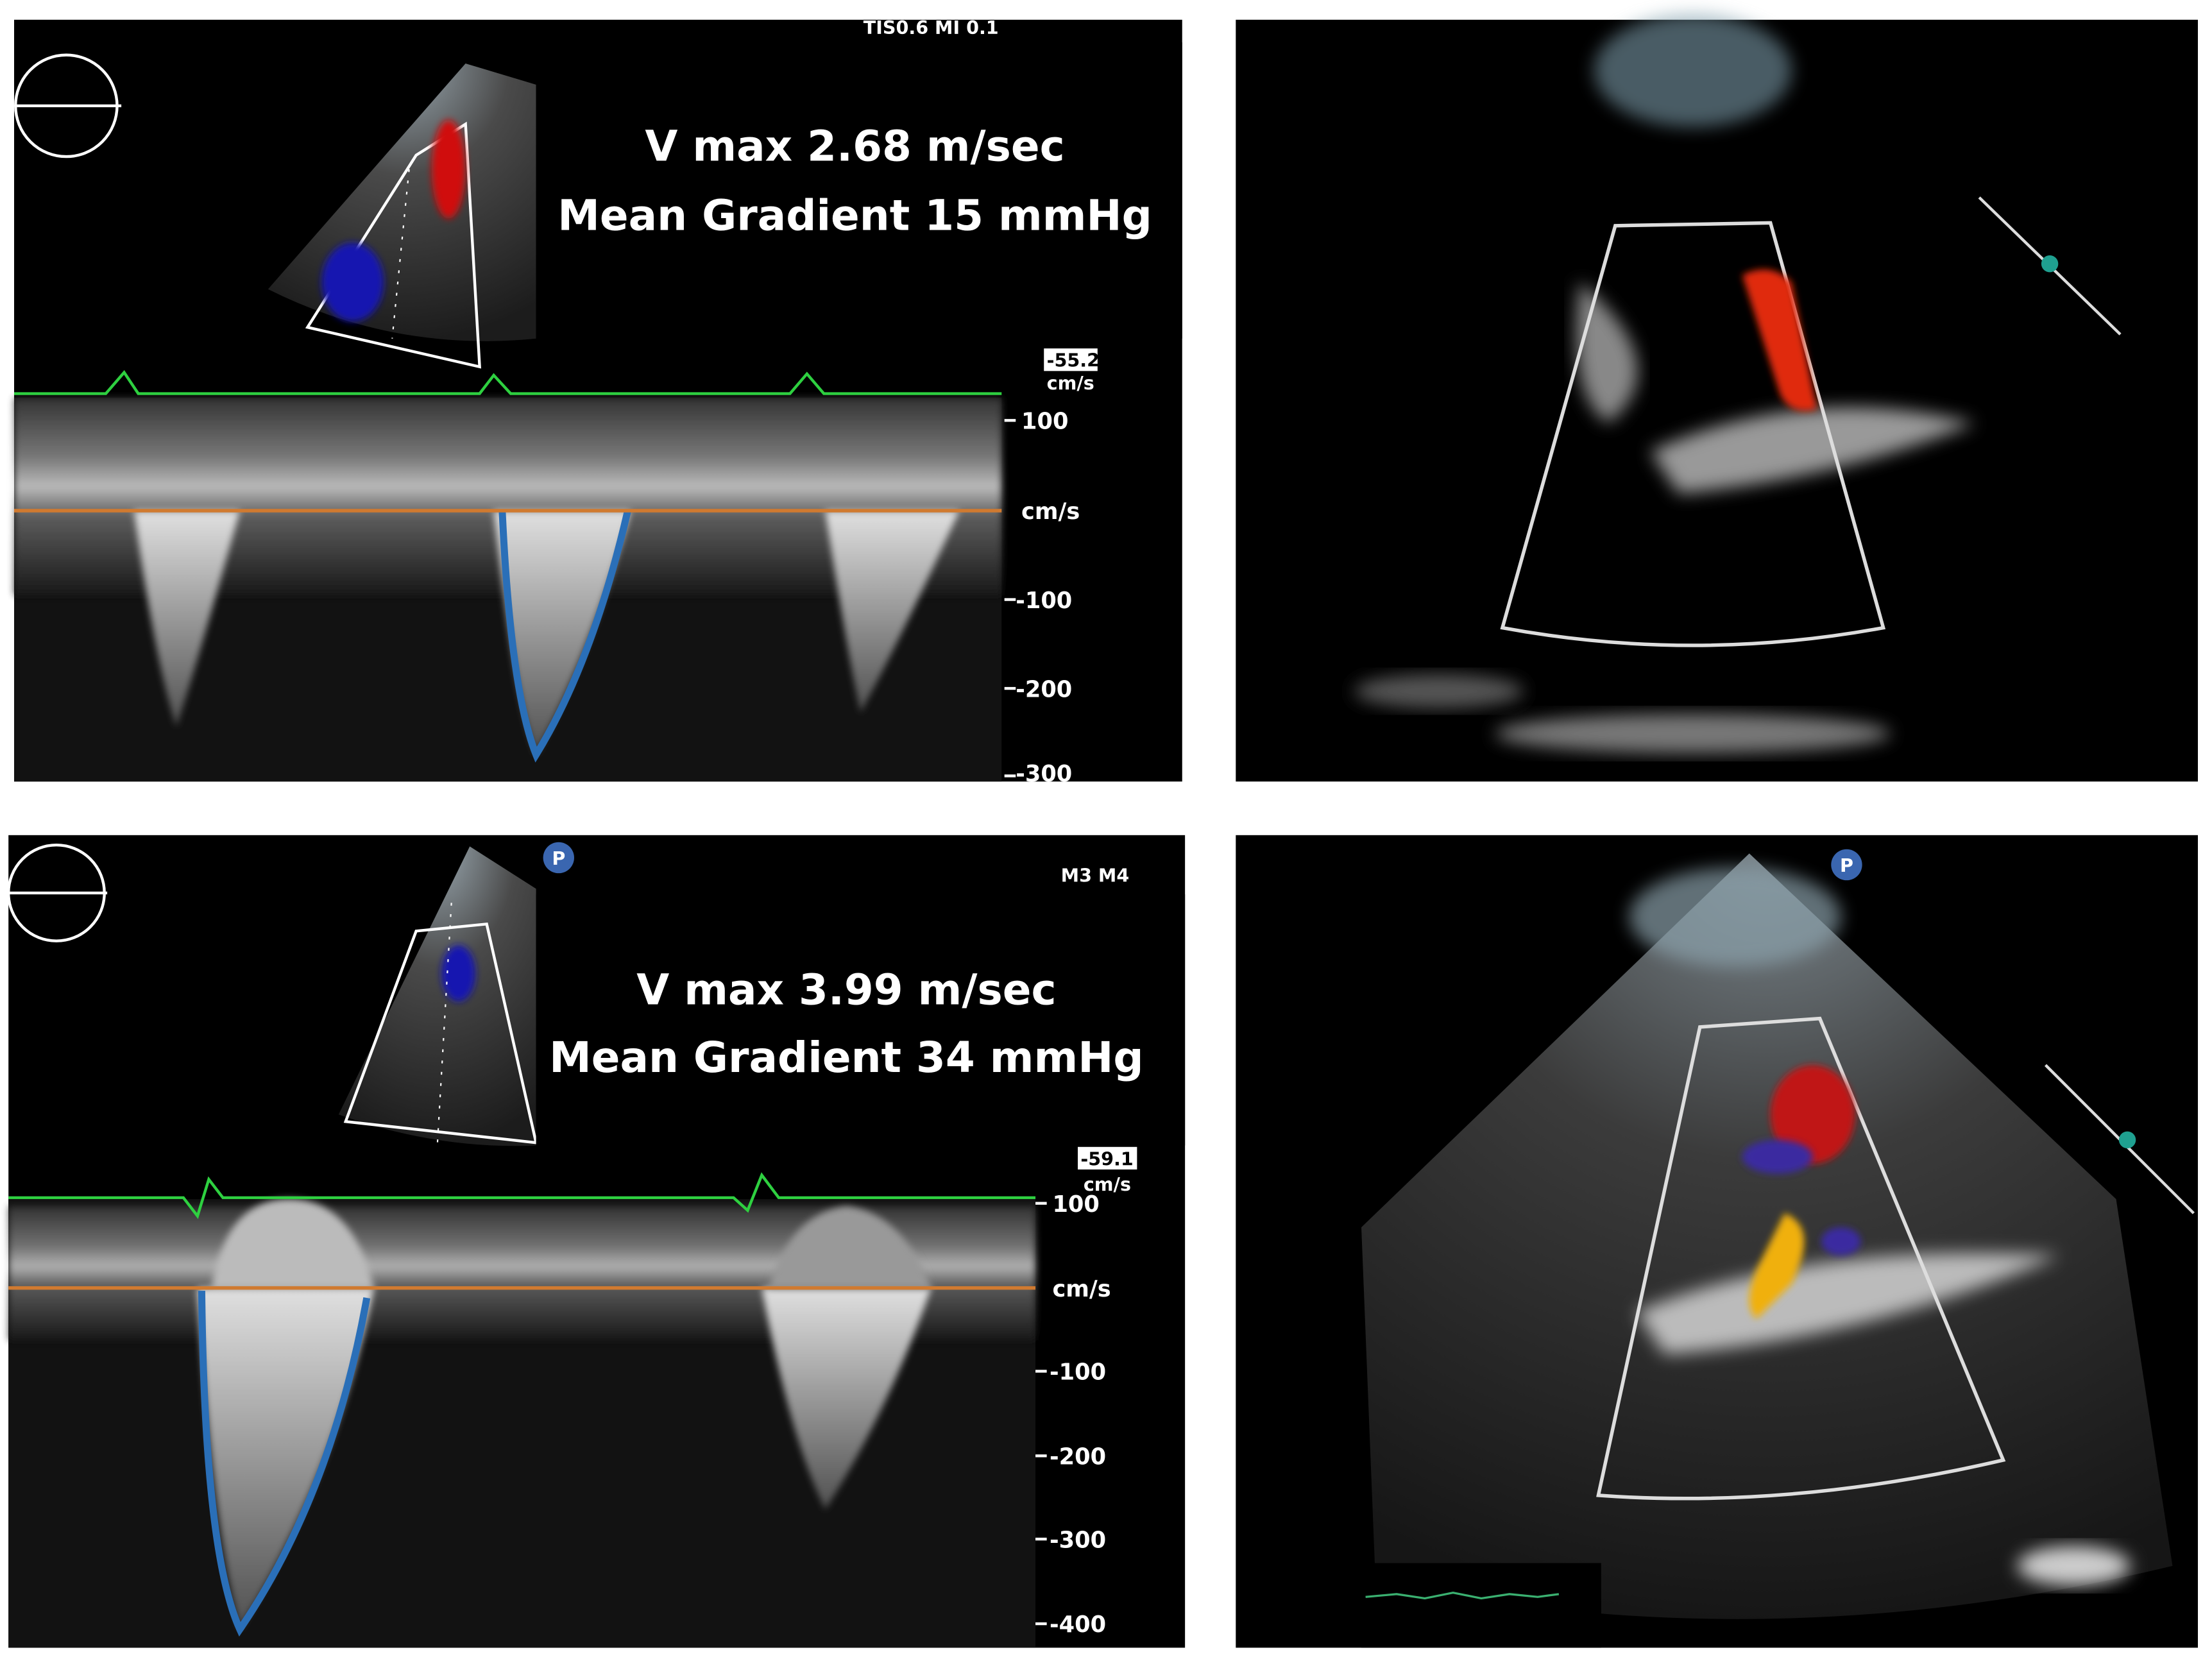 This screenshot has width=2212, height=1659. I want to click on vmax-text: V max 3.99 m/sec, so click(846, 990).